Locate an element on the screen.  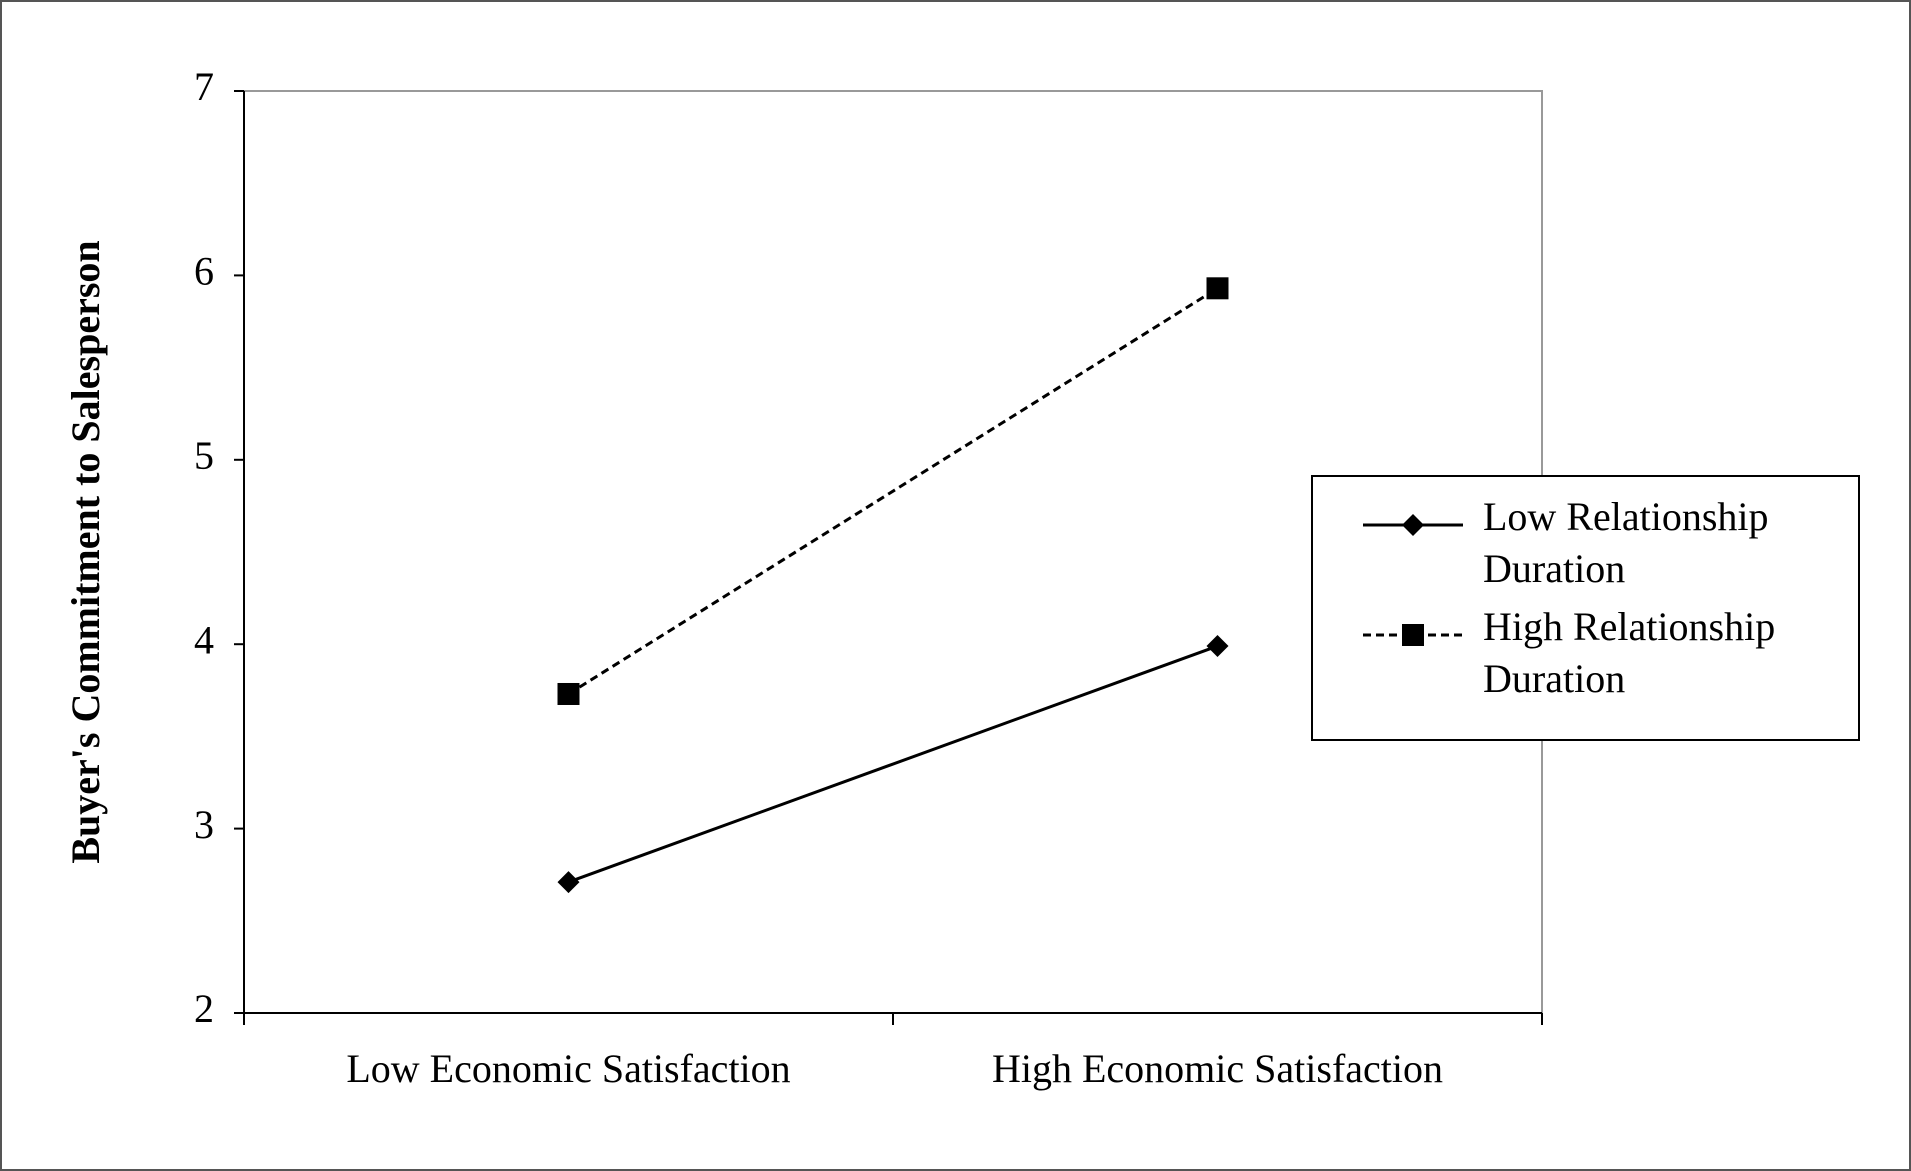
legend-item: High Relationship Duration is located at coordinates (1587, 656).